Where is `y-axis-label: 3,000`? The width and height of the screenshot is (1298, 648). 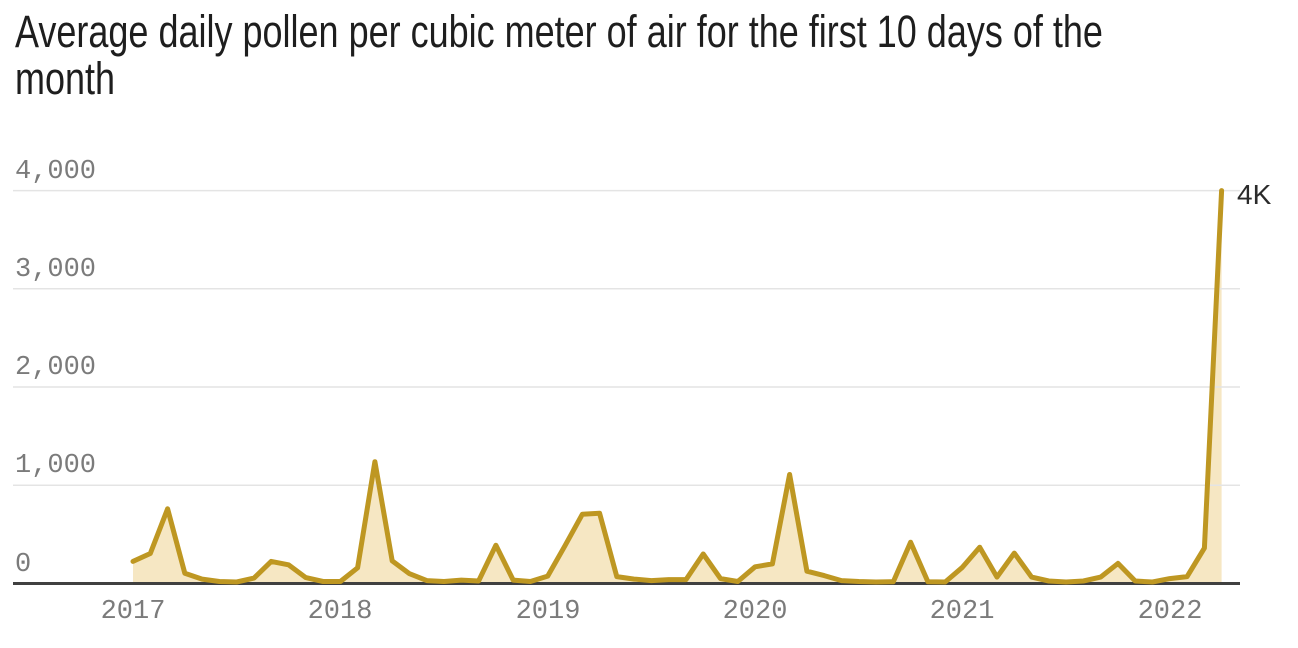
y-axis-label: 3,000 is located at coordinates (56, 270).